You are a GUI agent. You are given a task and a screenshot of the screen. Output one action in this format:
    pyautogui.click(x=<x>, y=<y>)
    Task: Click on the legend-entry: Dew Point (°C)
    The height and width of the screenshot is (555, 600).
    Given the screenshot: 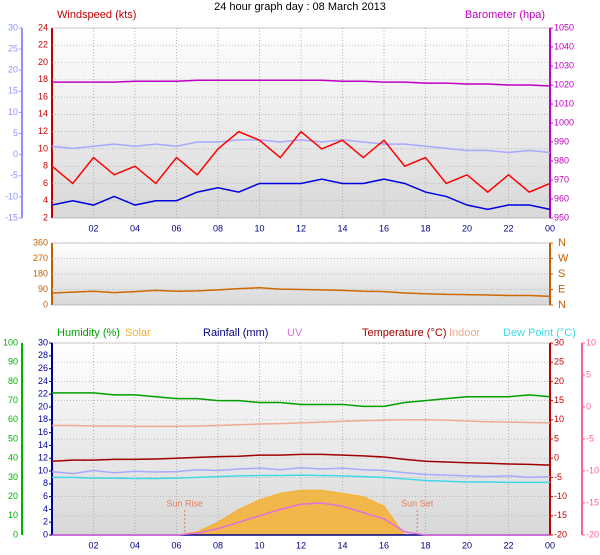 What is the action you would take?
    pyautogui.click(x=539, y=333)
    